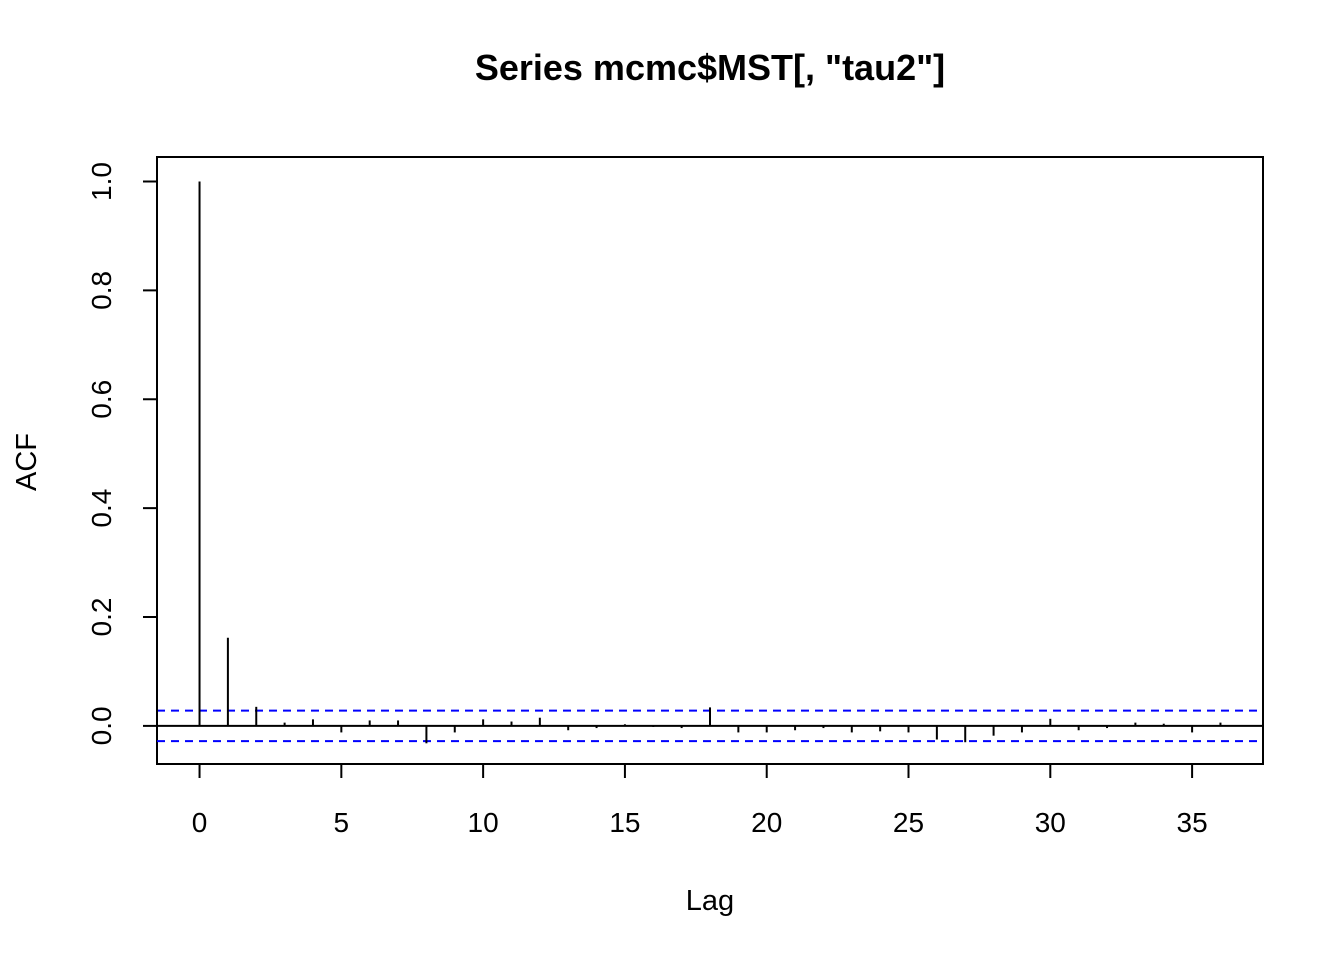 The image size is (1344, 960). Describe the element at coordinates (1050, 822) in the screenshot. I see `x-tick-label: 30` at that location.